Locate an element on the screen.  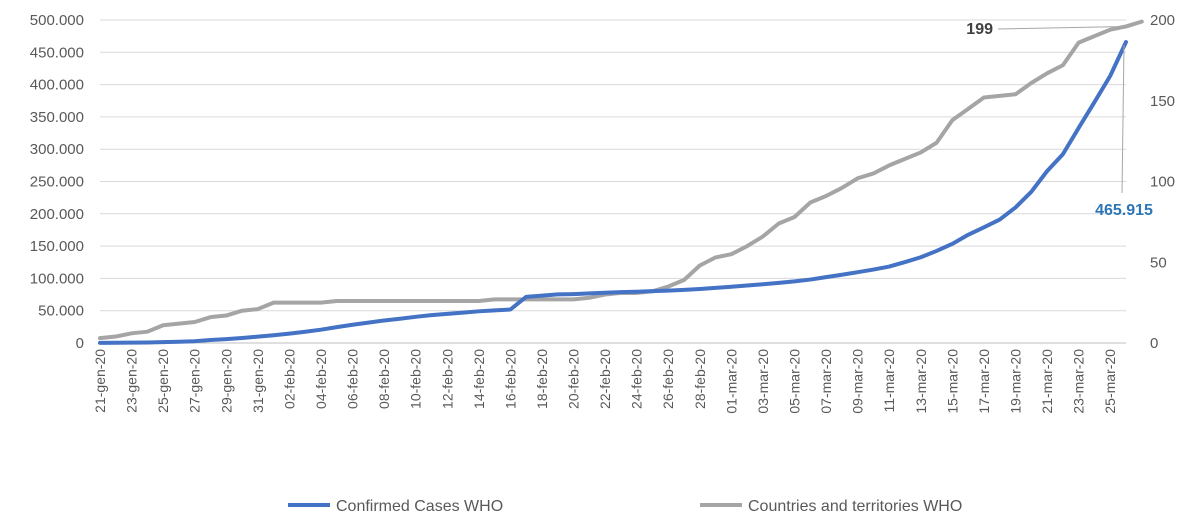
x-axis-tick-label: 09-mar-20 is located at coordinates (858, 381).